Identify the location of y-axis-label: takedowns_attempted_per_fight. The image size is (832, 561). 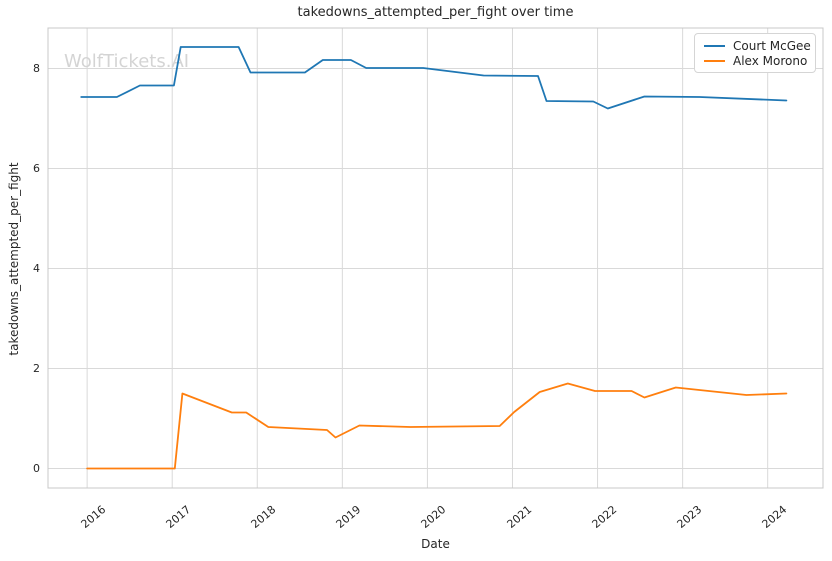
(14, 259).